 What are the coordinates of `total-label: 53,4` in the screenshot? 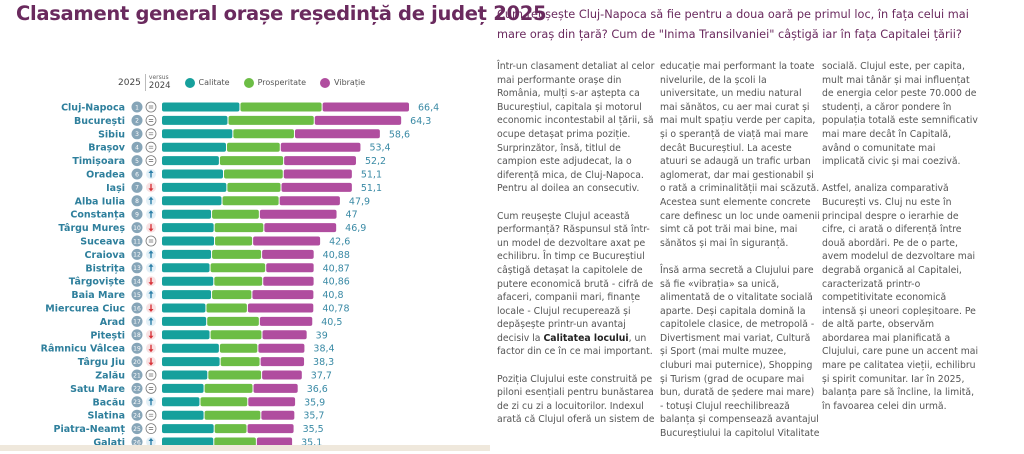 It's located at (379, 148).